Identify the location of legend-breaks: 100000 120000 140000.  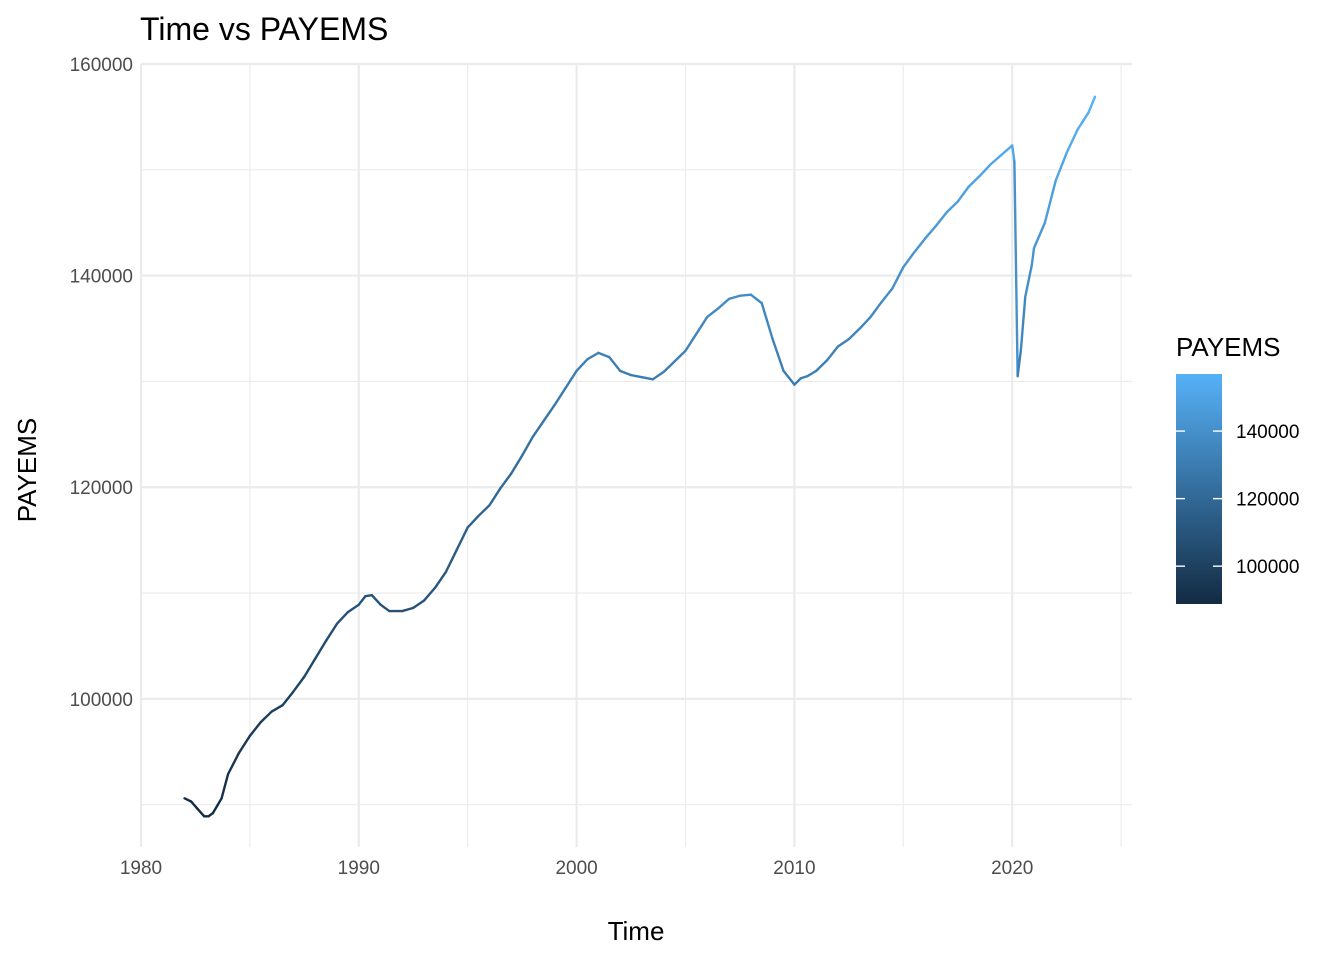
(1237, 500).